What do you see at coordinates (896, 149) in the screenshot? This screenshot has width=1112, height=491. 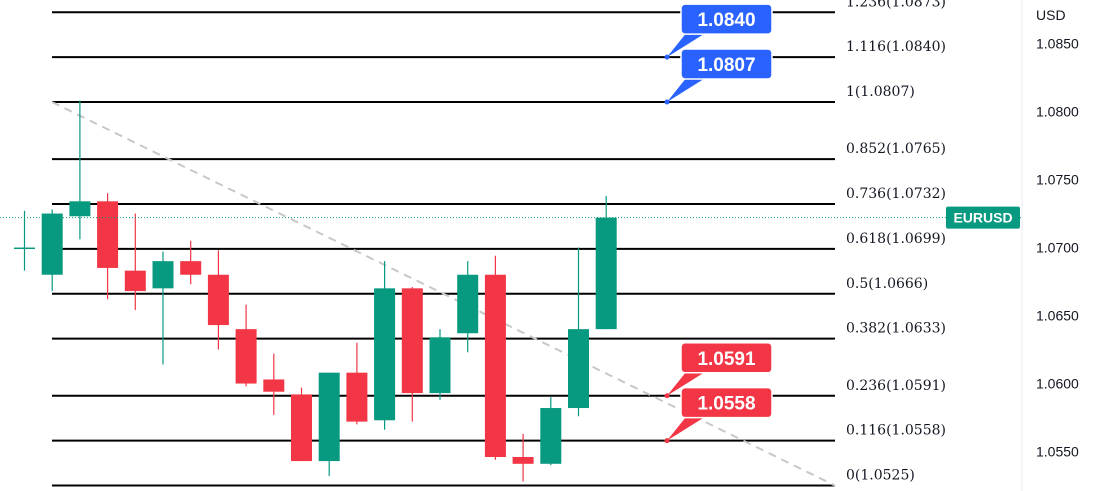 I see `fib-label: 0.852(1.0765)` at bounding box center [896, 149].